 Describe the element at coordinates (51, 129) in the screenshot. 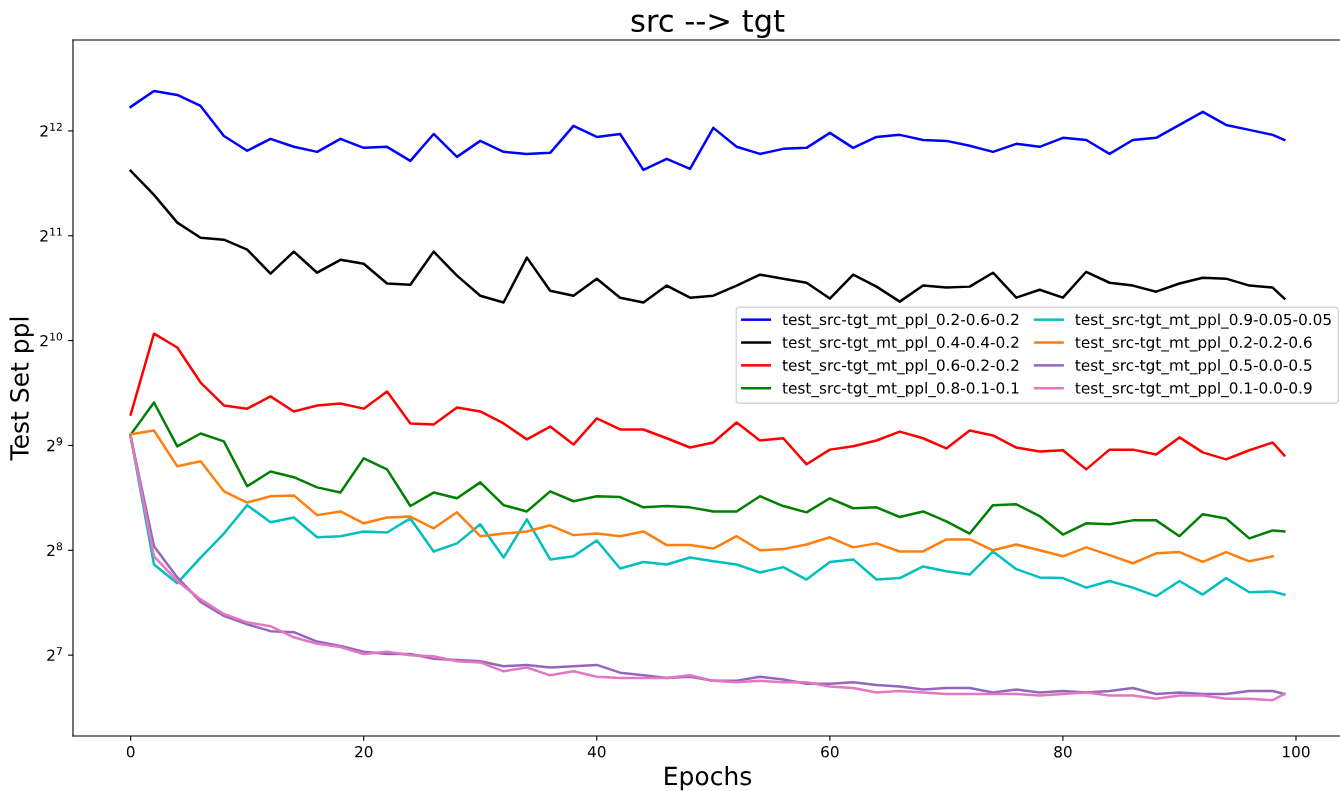

I see `y-tick-label: 2$^{12}$` at that location.